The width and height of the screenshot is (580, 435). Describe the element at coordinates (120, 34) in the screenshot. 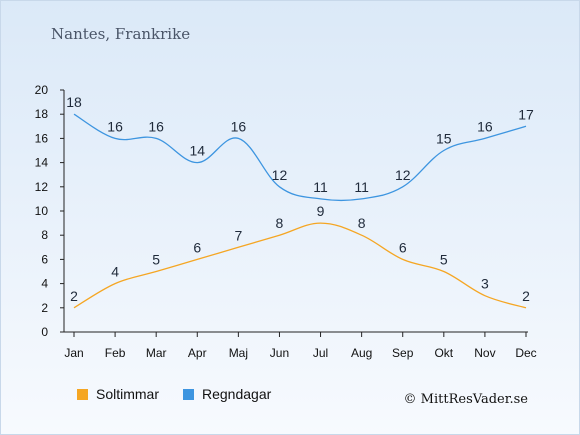

I see `chart-title: Nantes, Frankrike` at that location.